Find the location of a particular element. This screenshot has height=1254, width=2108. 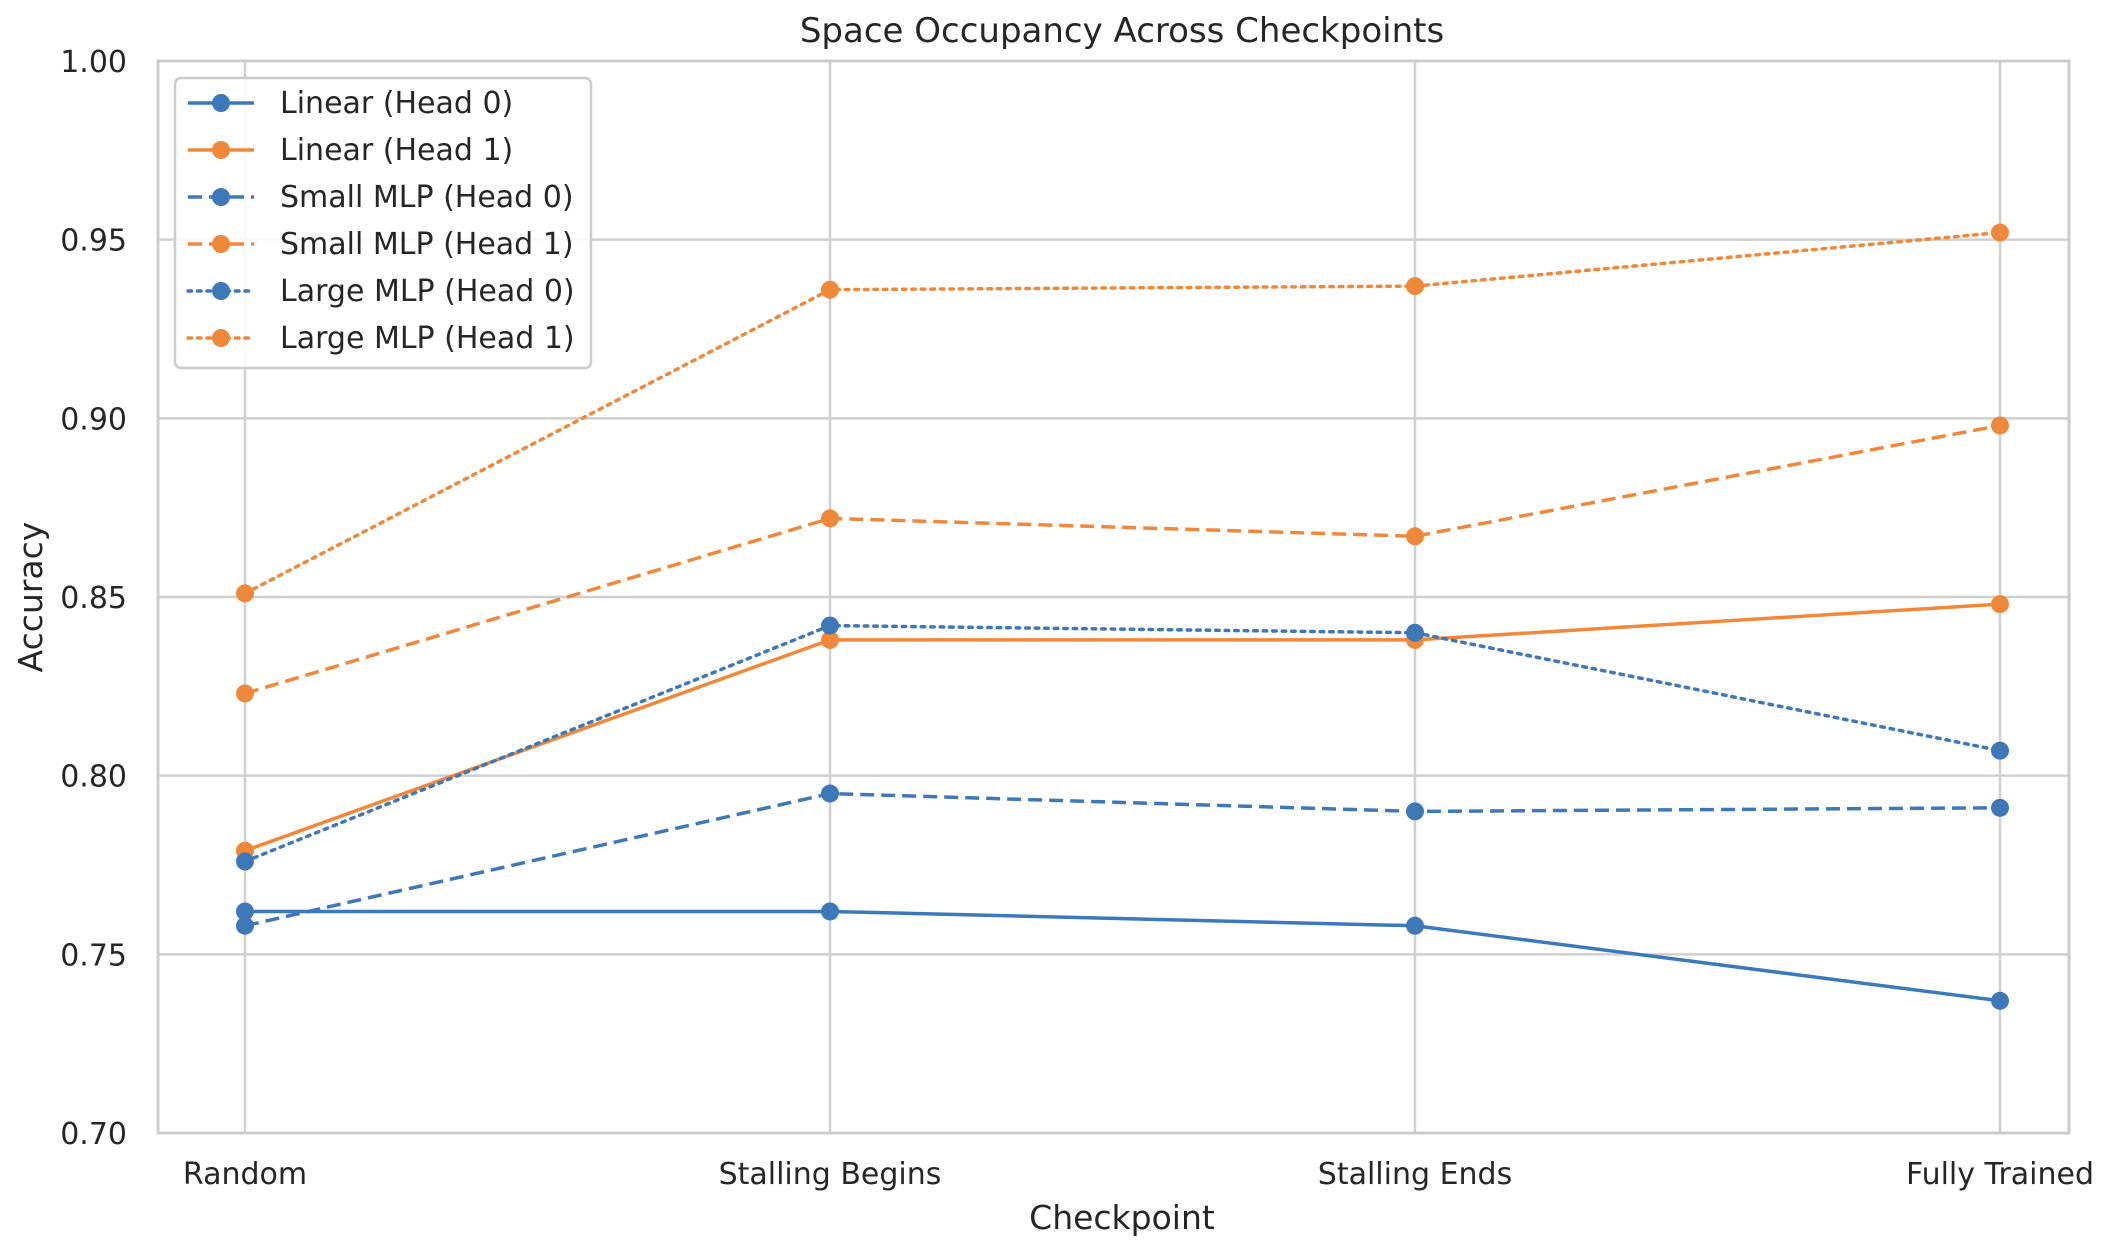

legend-label: Linear (Head 1) is located at coordinates (396, 150).